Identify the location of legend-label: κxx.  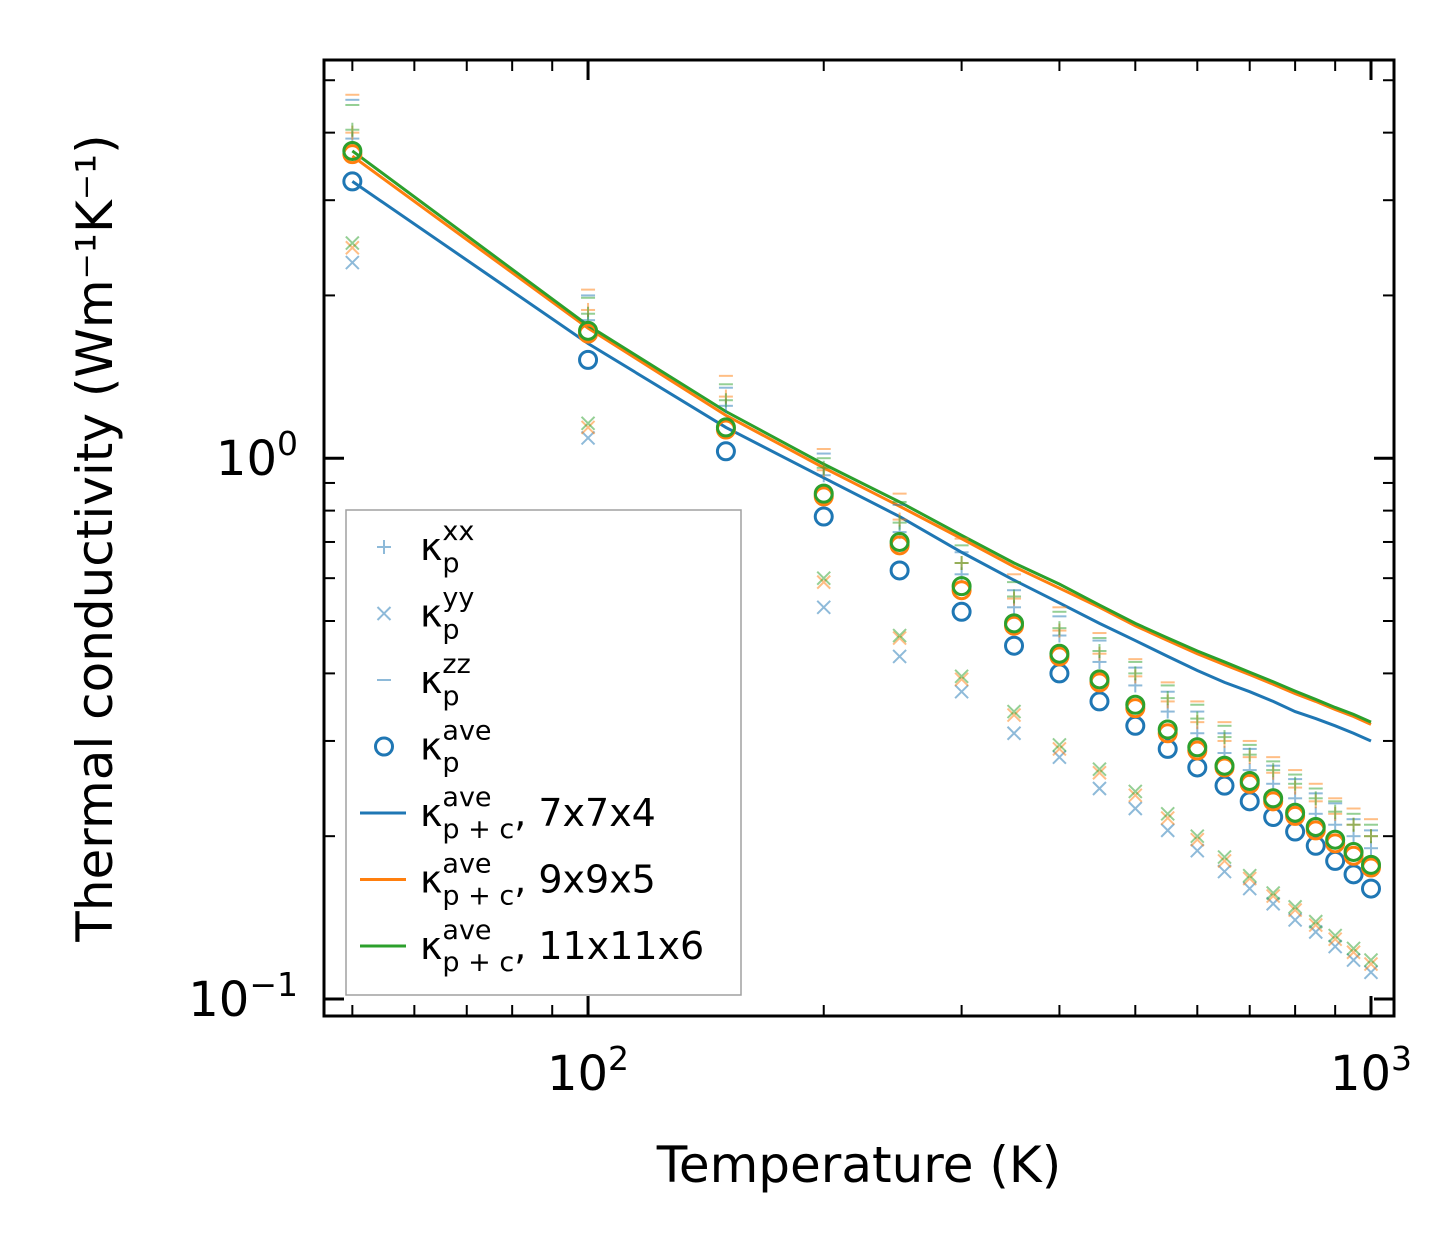
(447, 542).